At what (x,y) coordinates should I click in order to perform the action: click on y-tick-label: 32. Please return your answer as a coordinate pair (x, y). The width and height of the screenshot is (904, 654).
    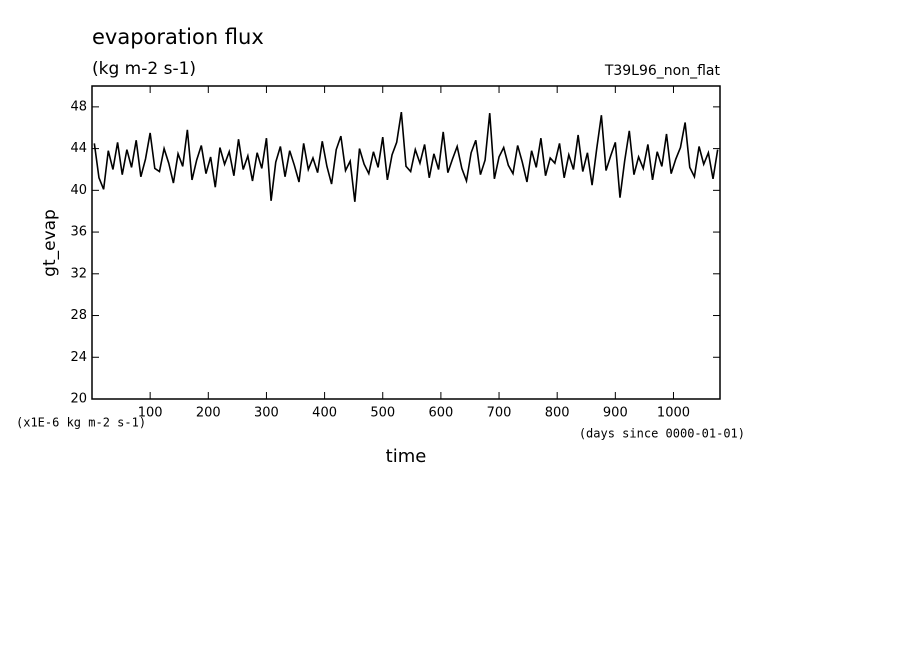
    Looking at the image, I should click on (78, 273).